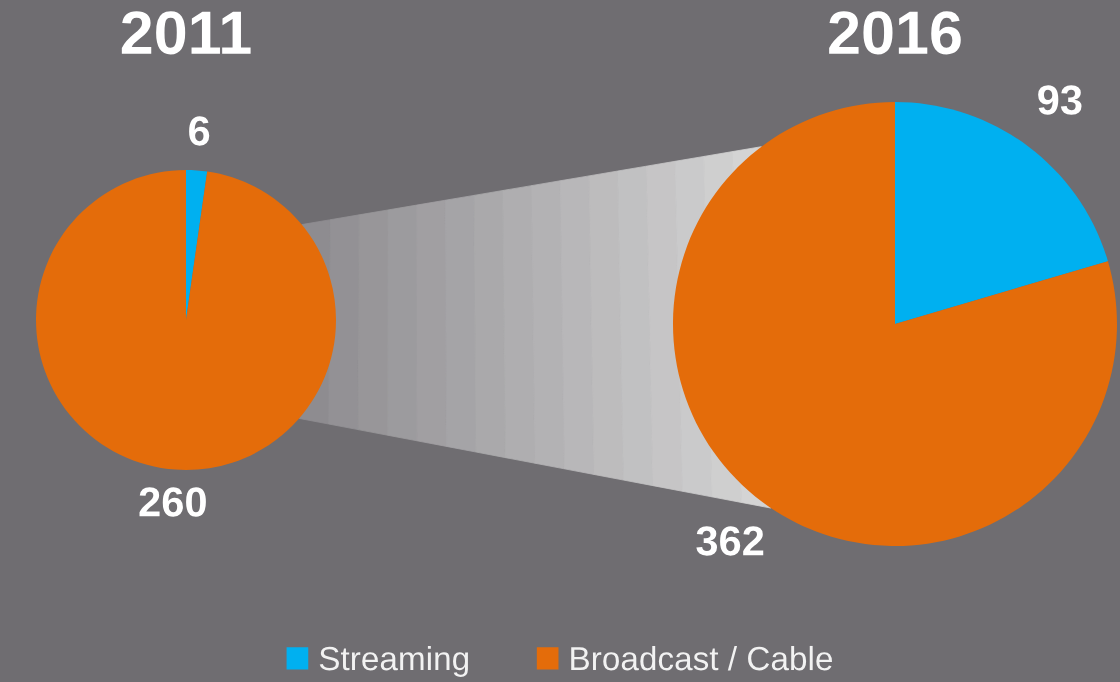 The width and height of the screenshot is (1120, 682). I want to click on chart-title: 2016, so click(895, 33).